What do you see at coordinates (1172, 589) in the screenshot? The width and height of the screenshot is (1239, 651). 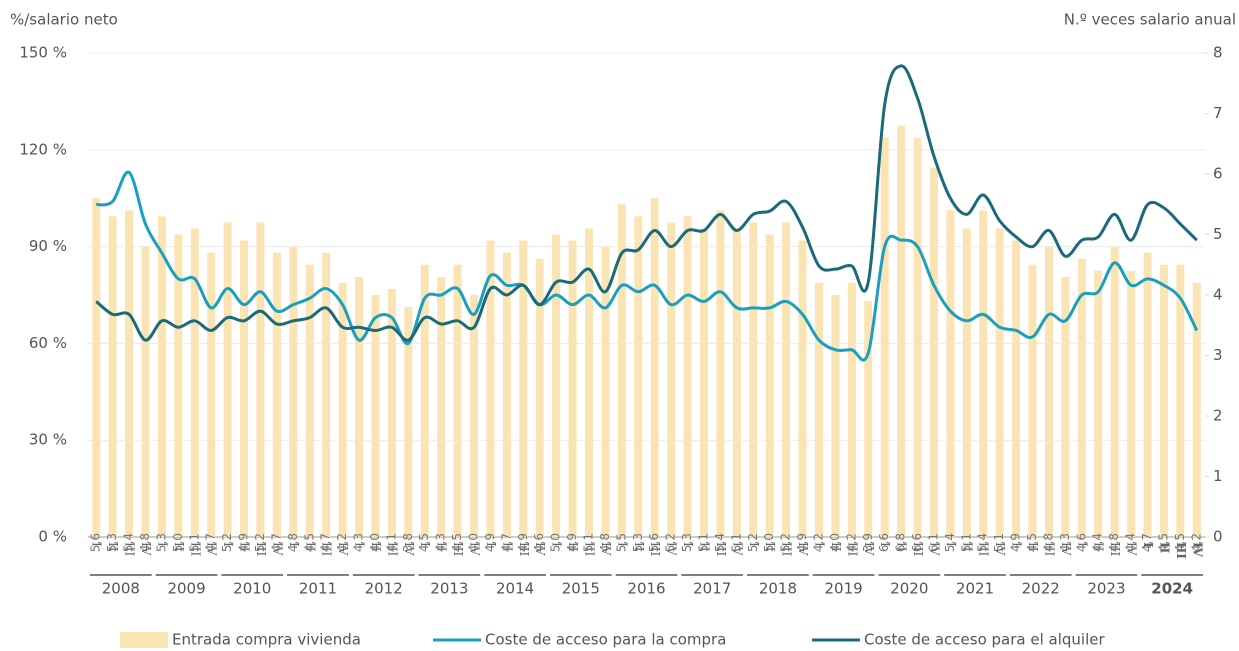 I see `year-label: 2024` at bounding box center [1172, 589].